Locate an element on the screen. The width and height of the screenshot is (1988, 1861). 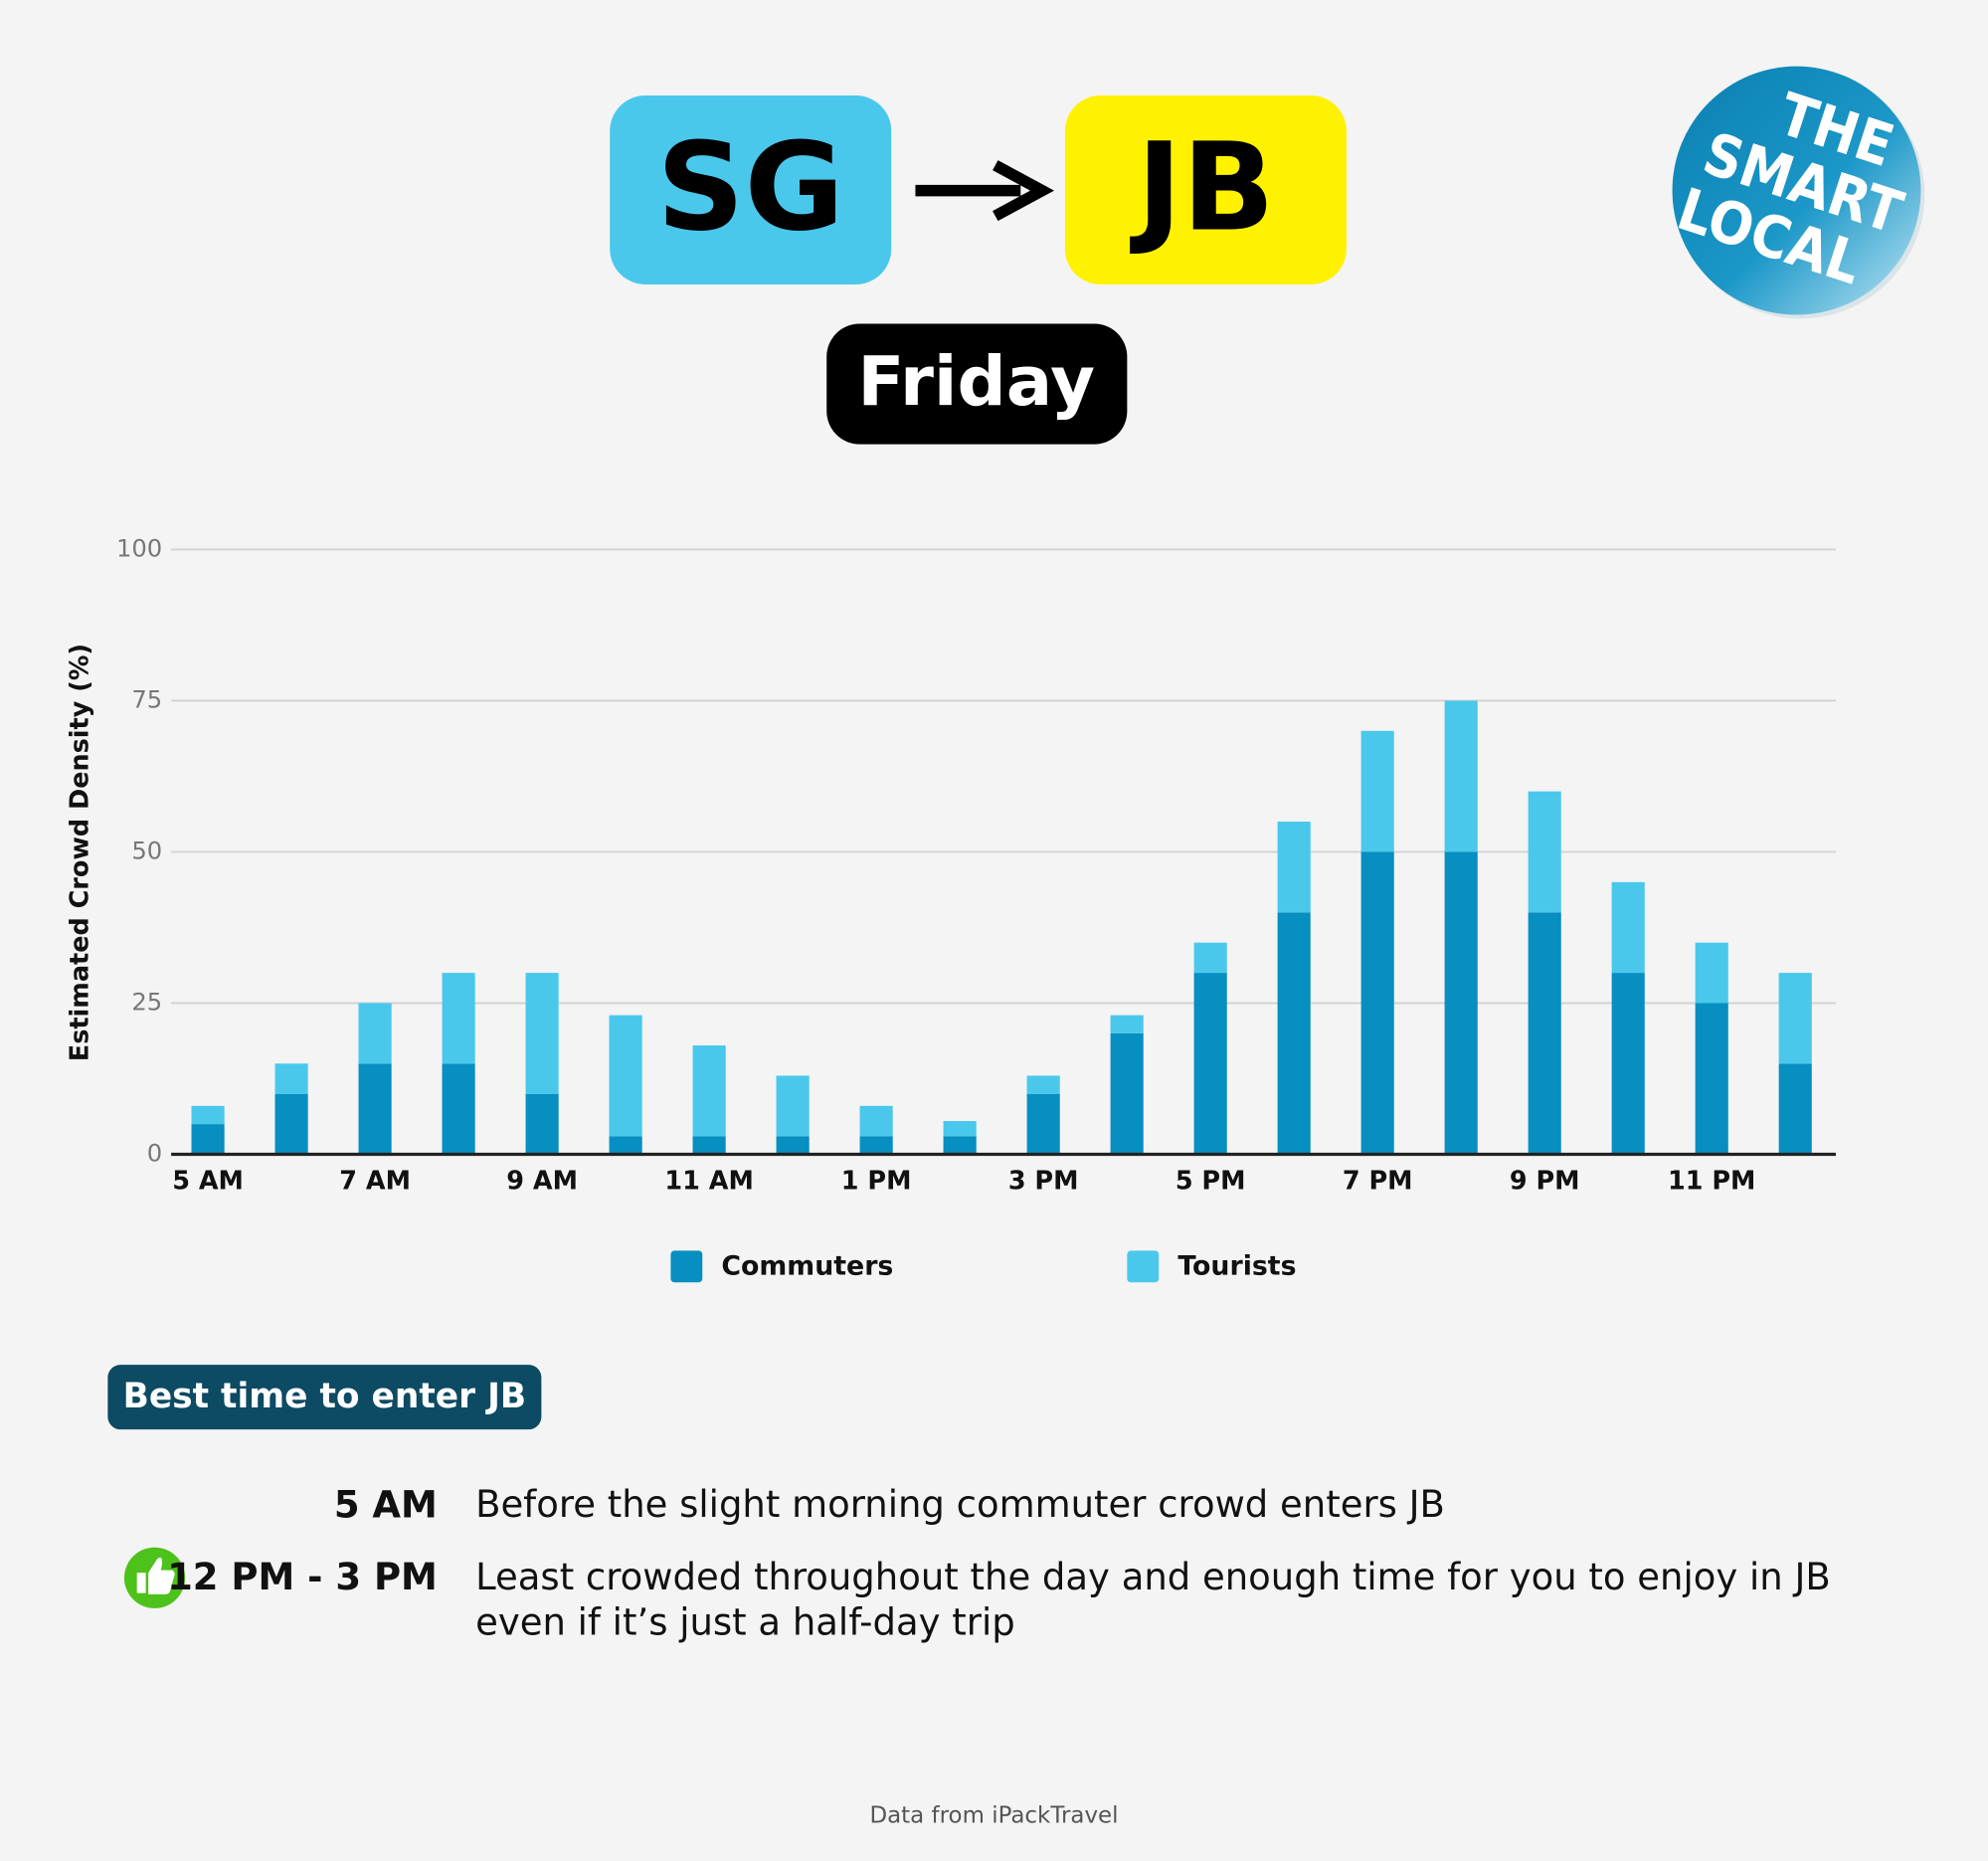
day-box is located at coordinates (977, 384).